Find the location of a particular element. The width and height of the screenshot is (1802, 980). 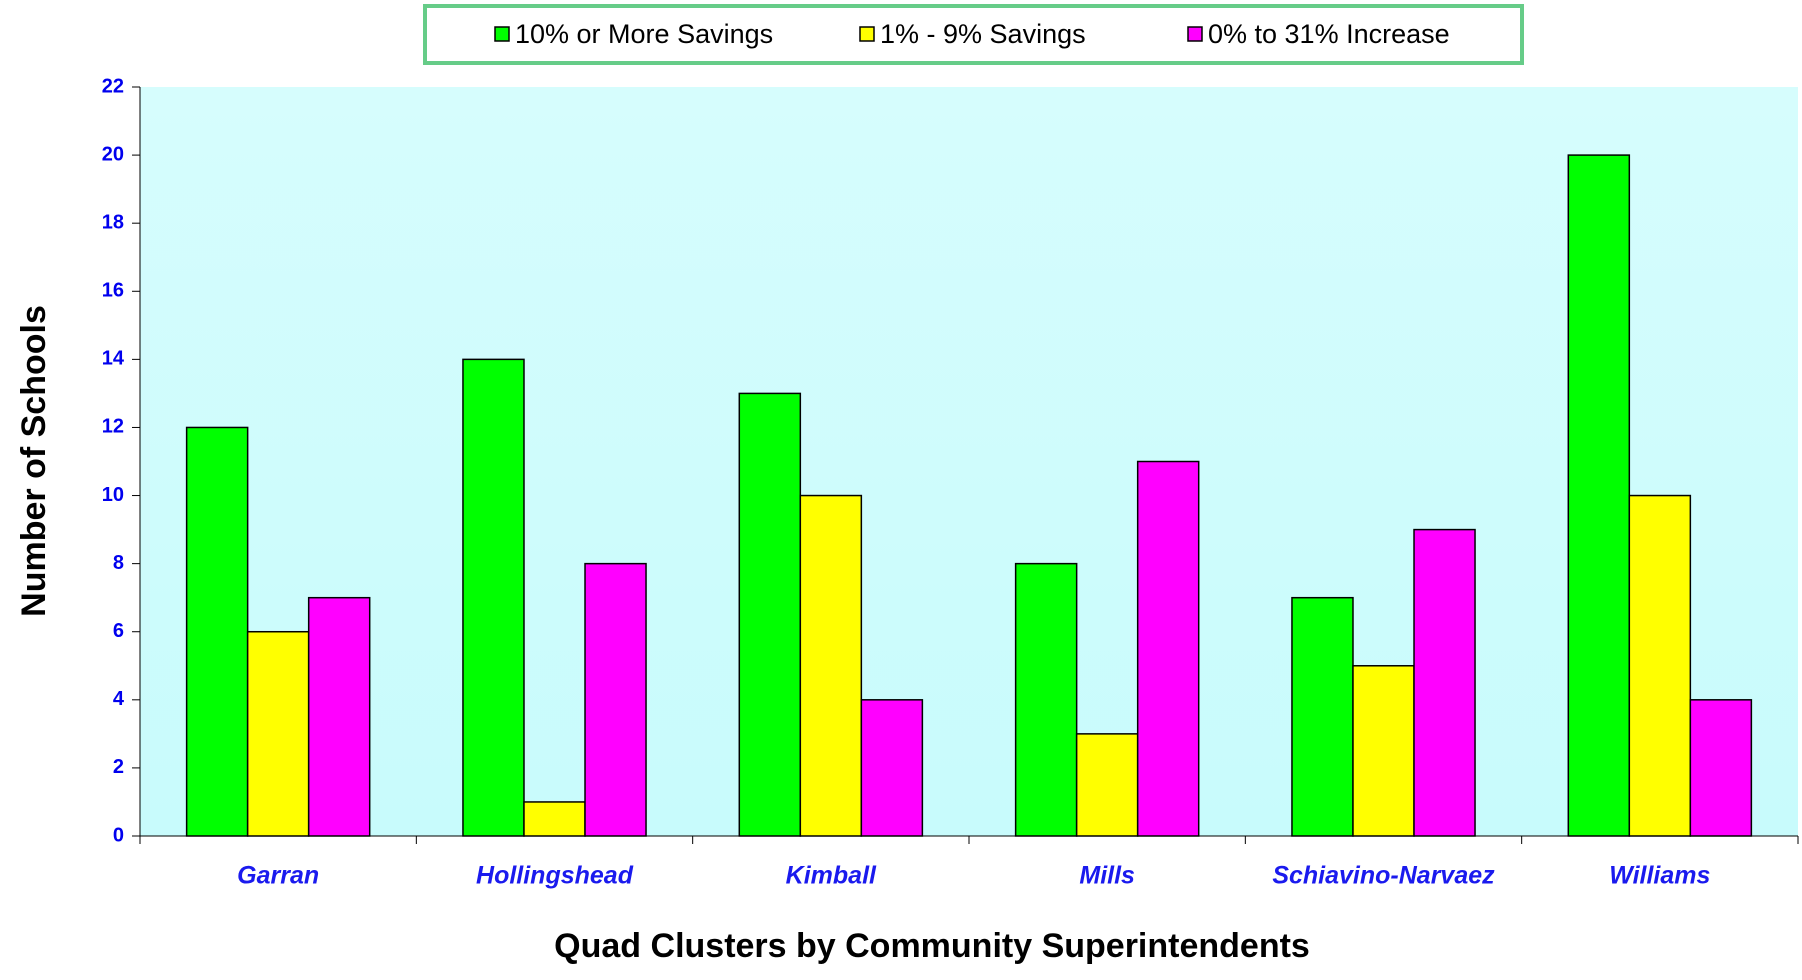

x-tick-label: Garran is located at coordinates (278, 876).